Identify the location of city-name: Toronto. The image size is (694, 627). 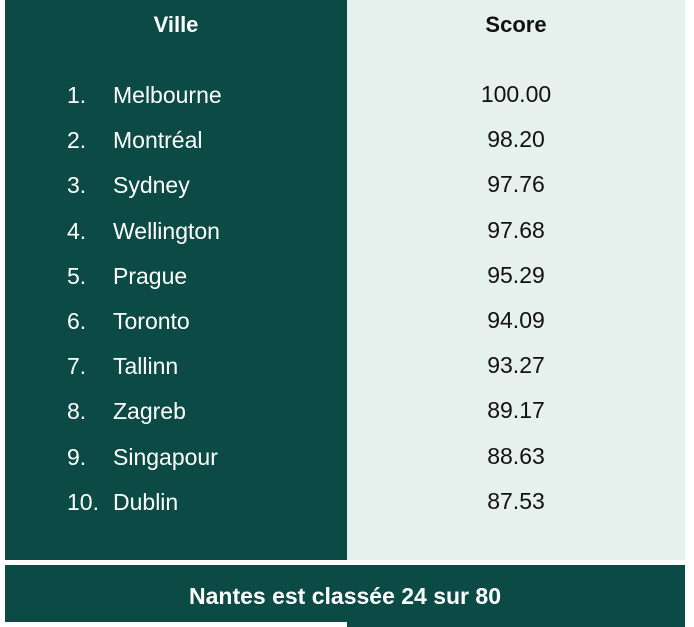
(151, 320).